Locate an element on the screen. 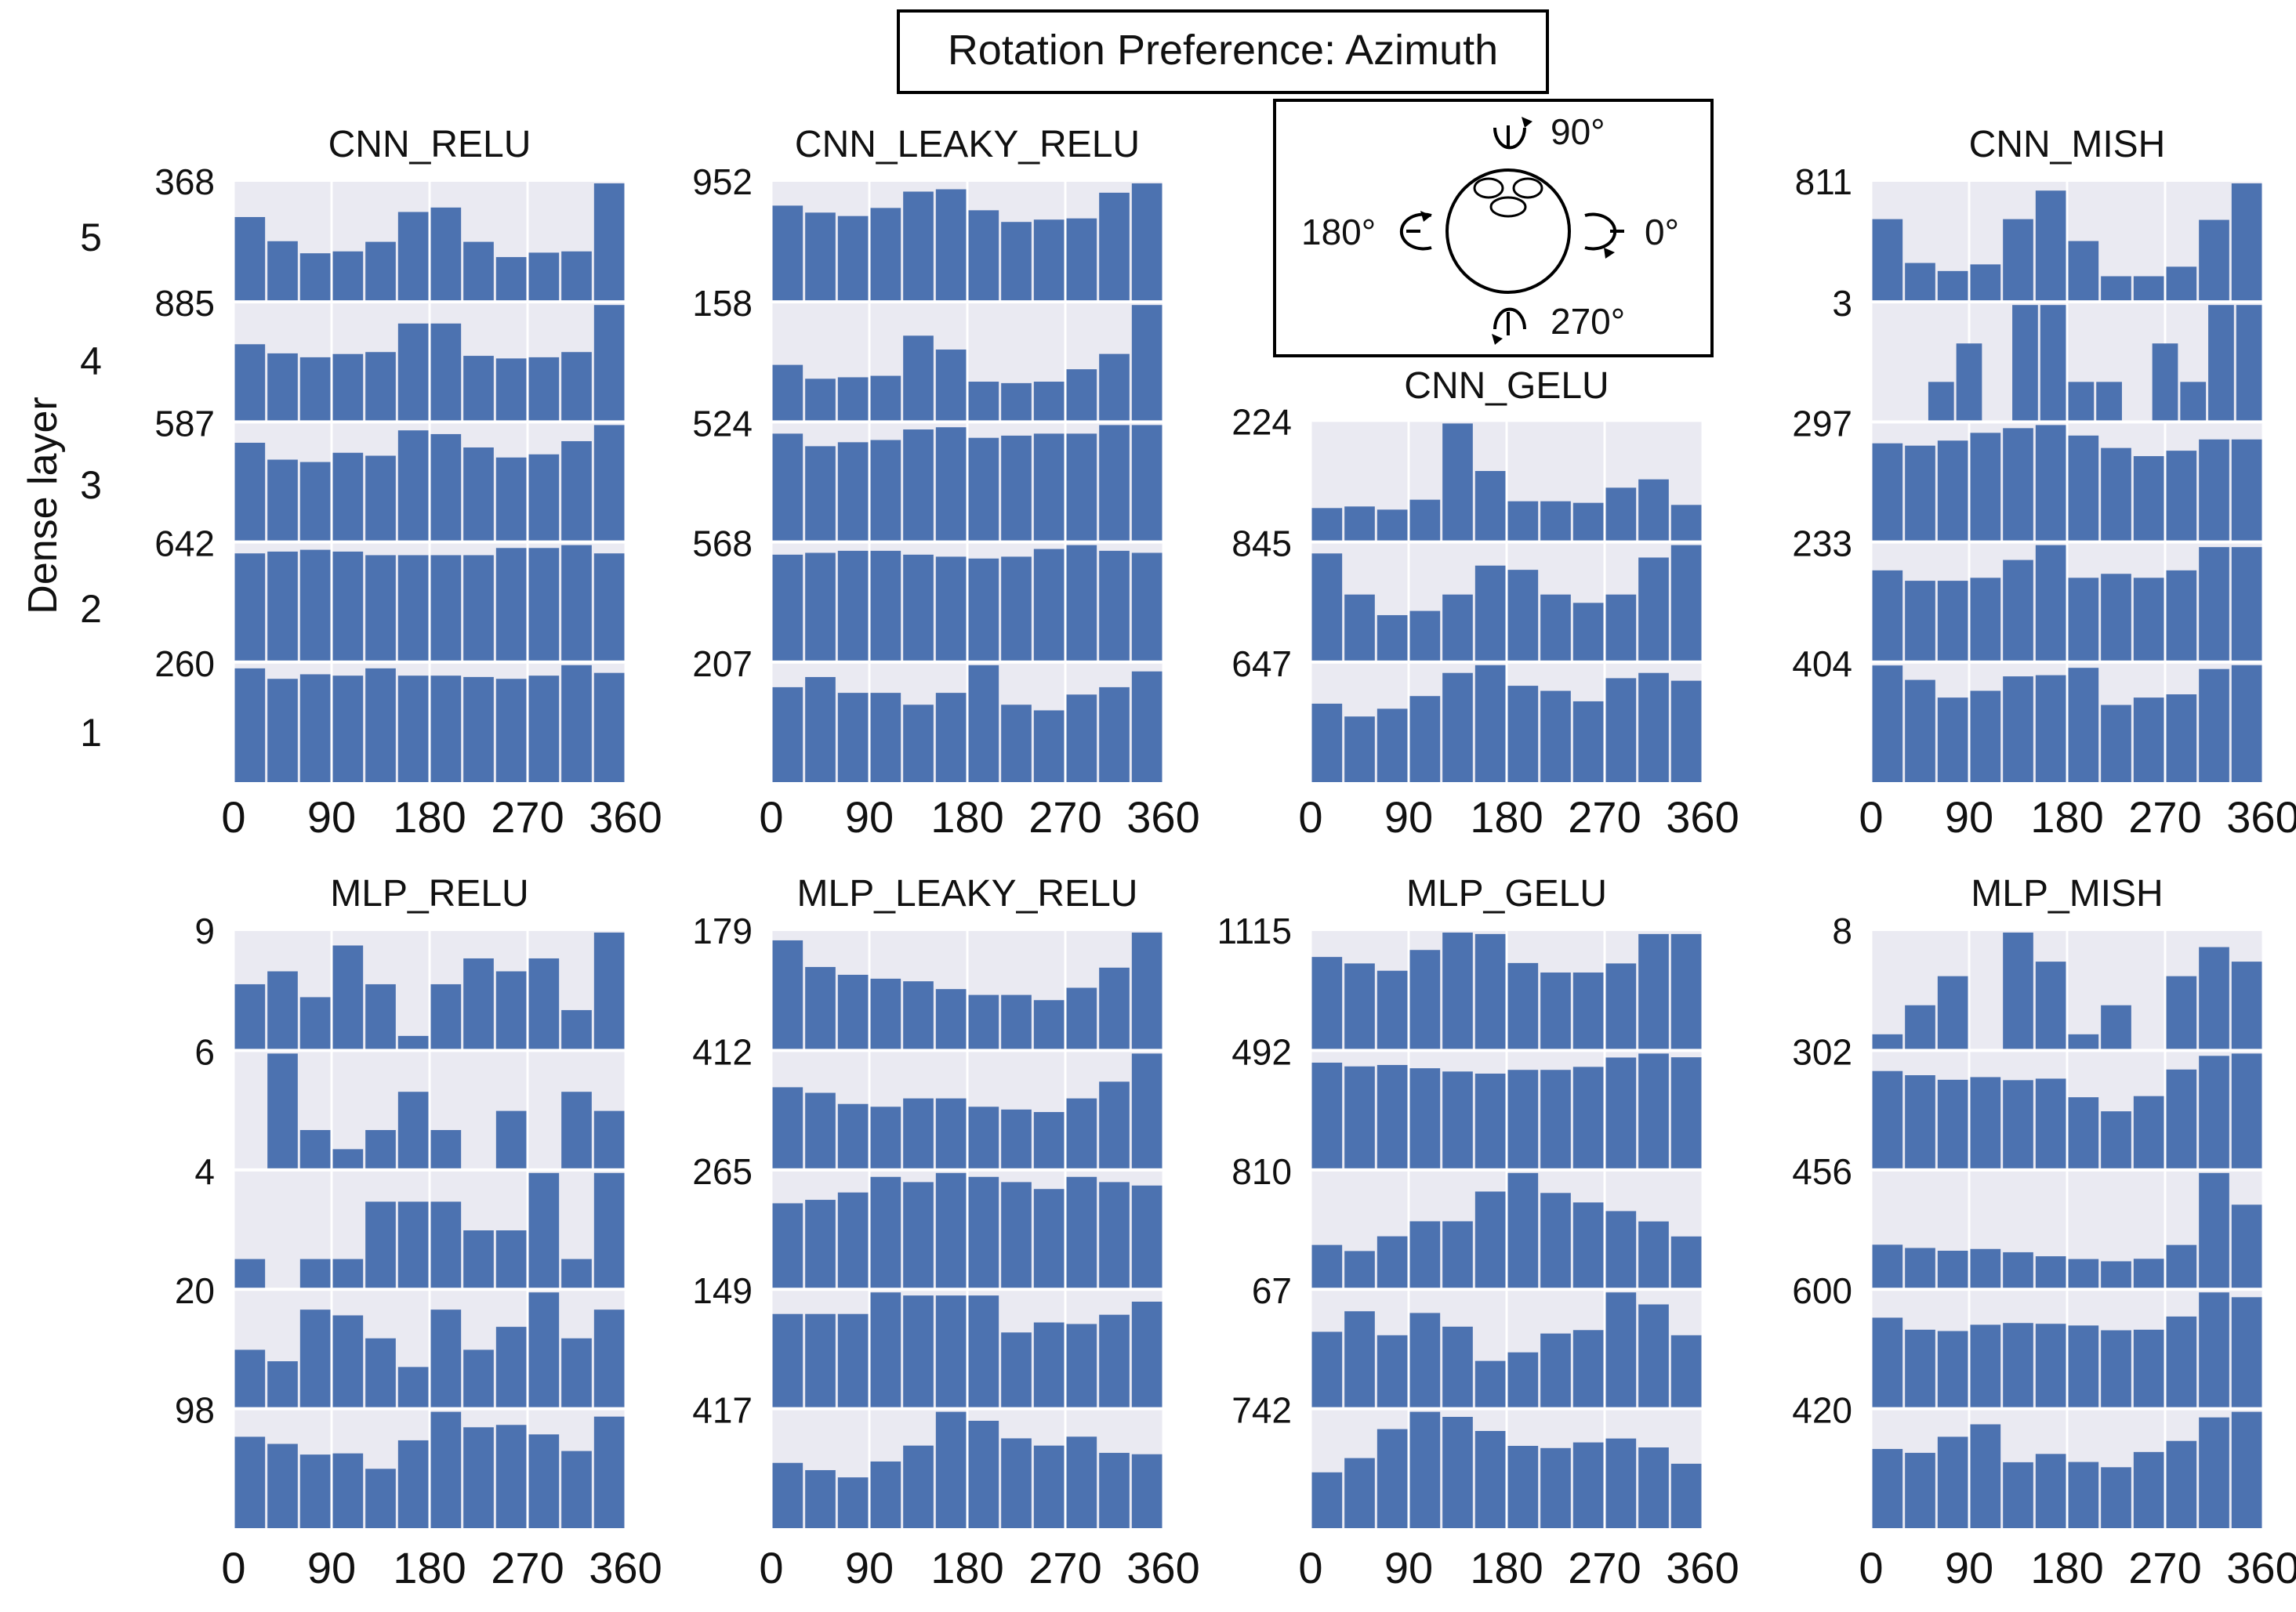 This screenshot has height=1612, width=2296. rotation-arrow-right-icon is located at coordinates (1604, 236).